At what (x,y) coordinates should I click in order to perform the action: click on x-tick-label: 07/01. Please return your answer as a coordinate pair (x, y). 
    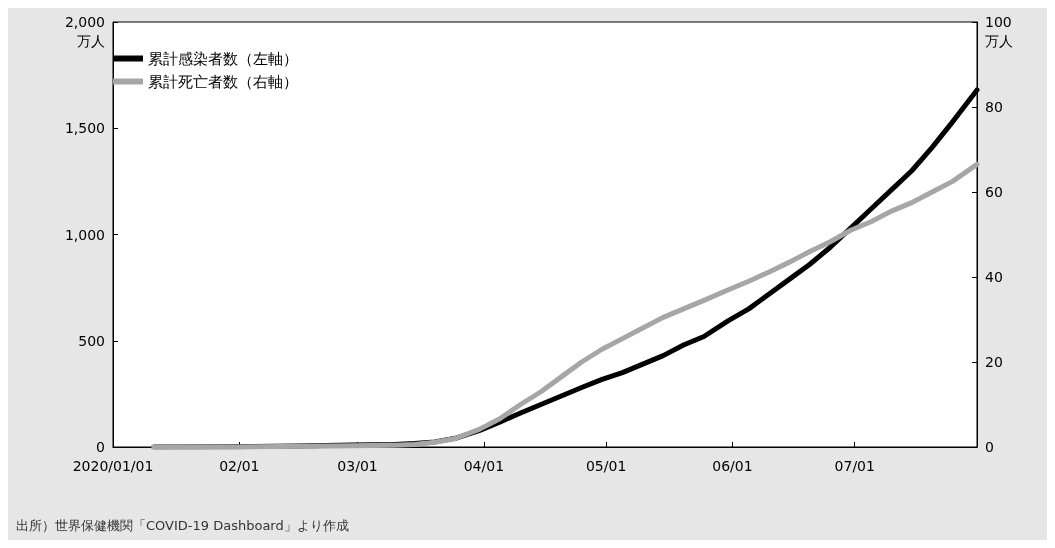
    Looking at the image, I should click on (854, 466).